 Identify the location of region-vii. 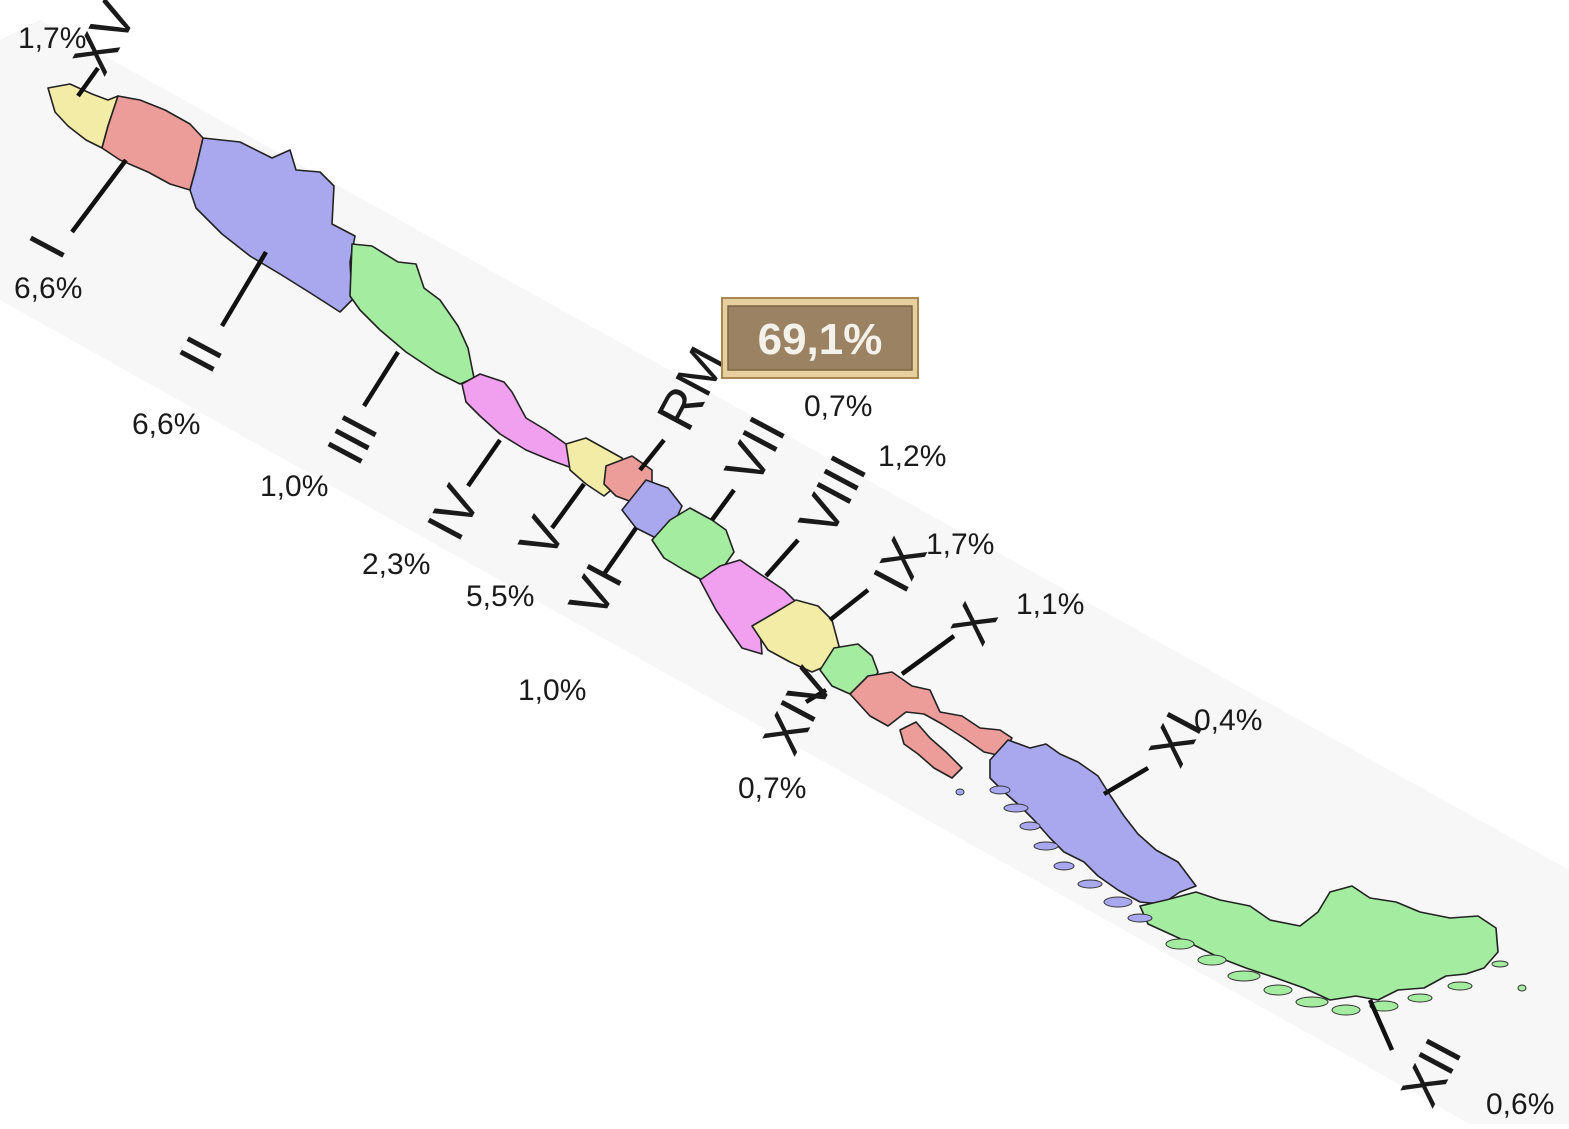
(693, 544).